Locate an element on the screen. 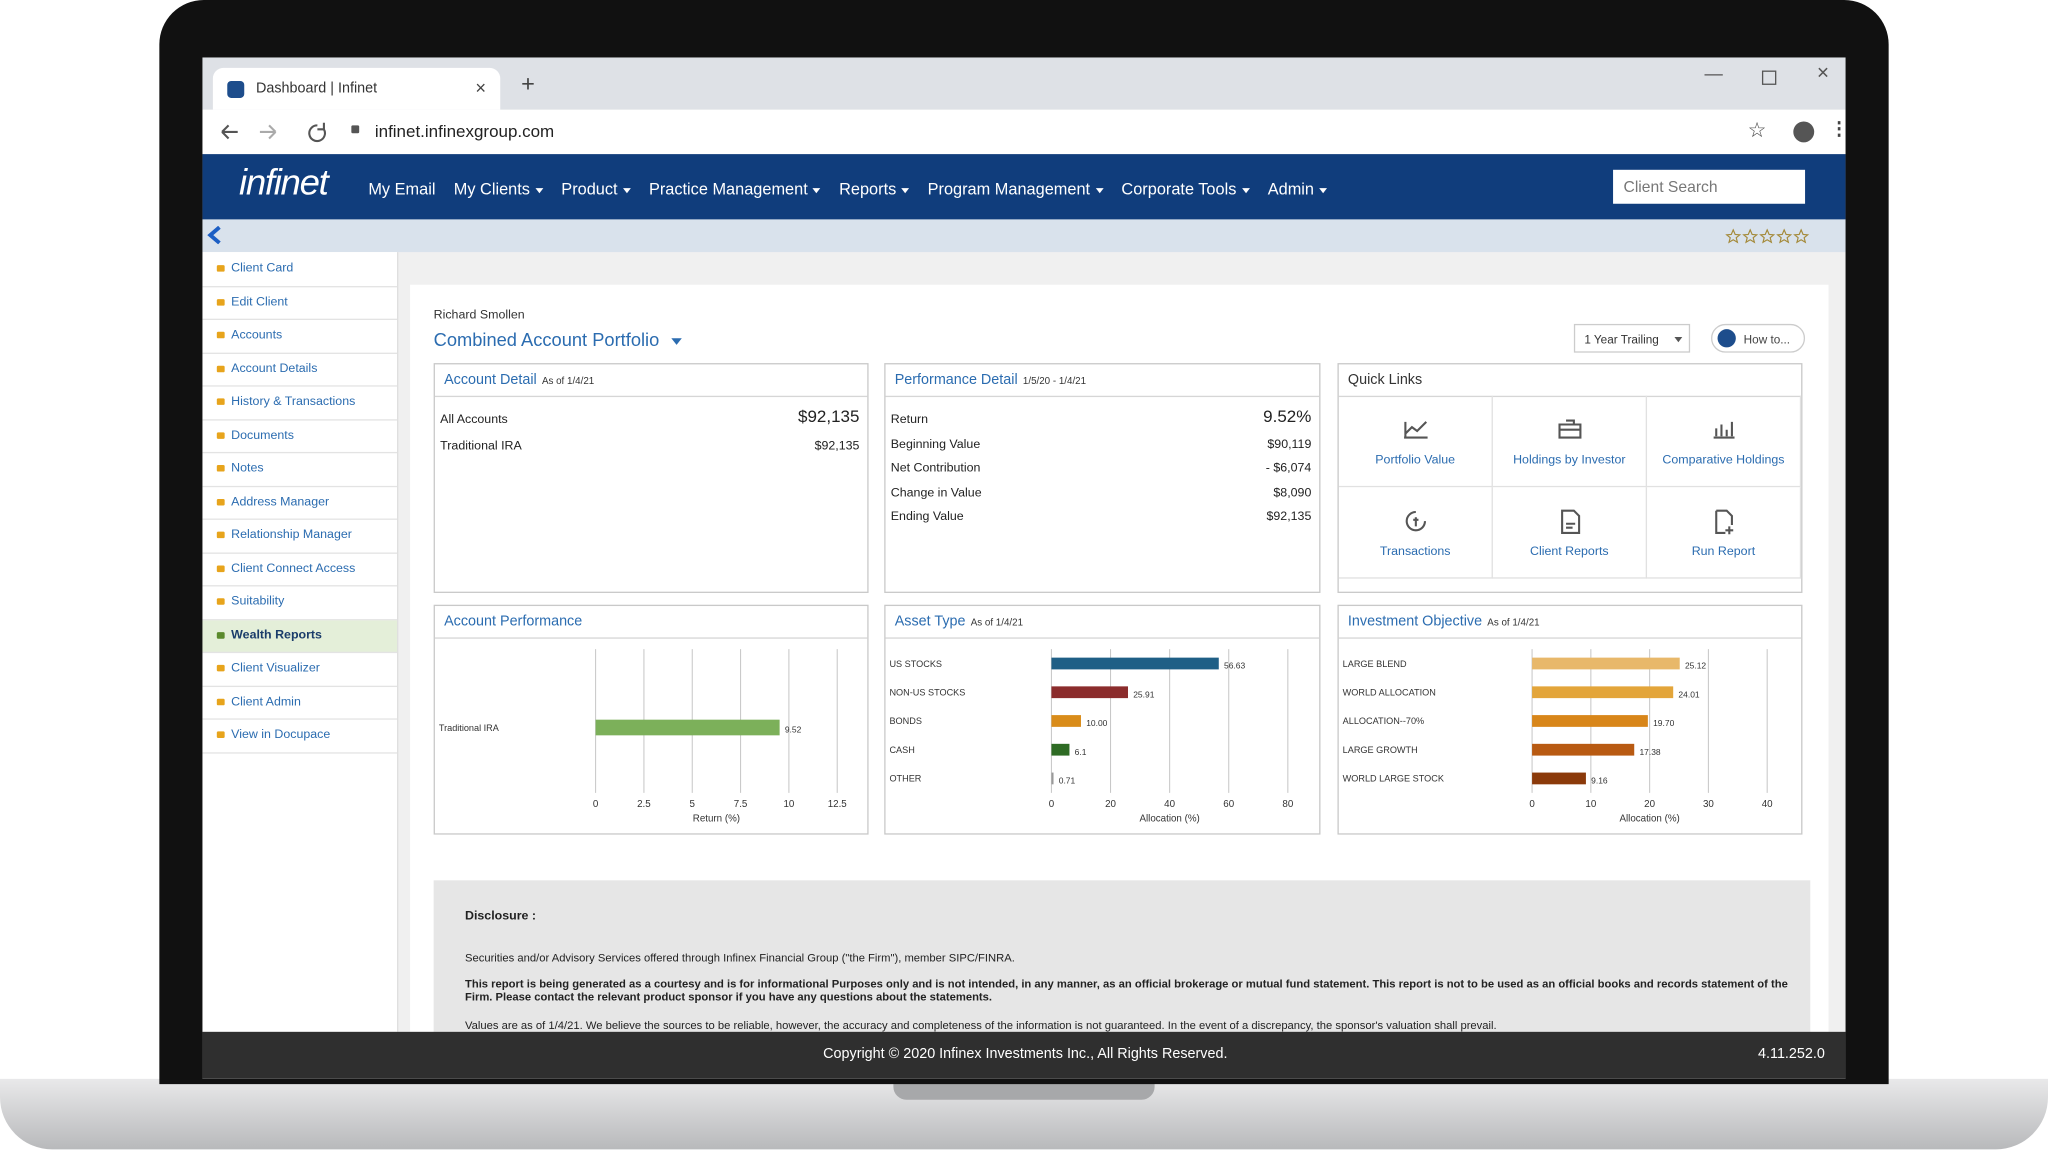  card-header: Performance Detail 1/5/20 - 1/4/21 is located at coordinates (1102, 381).